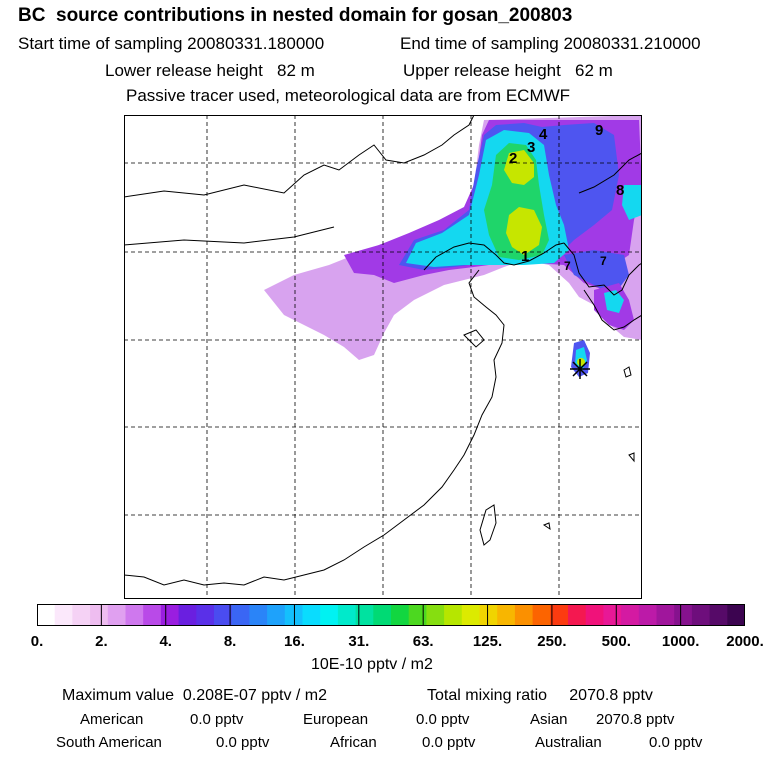 The width and height of the screenshot is (768, 768). What do you see at coordinates (632, 202) in the screenshot?
I see `plume-right-cyan` at bounding box center [632, 202].